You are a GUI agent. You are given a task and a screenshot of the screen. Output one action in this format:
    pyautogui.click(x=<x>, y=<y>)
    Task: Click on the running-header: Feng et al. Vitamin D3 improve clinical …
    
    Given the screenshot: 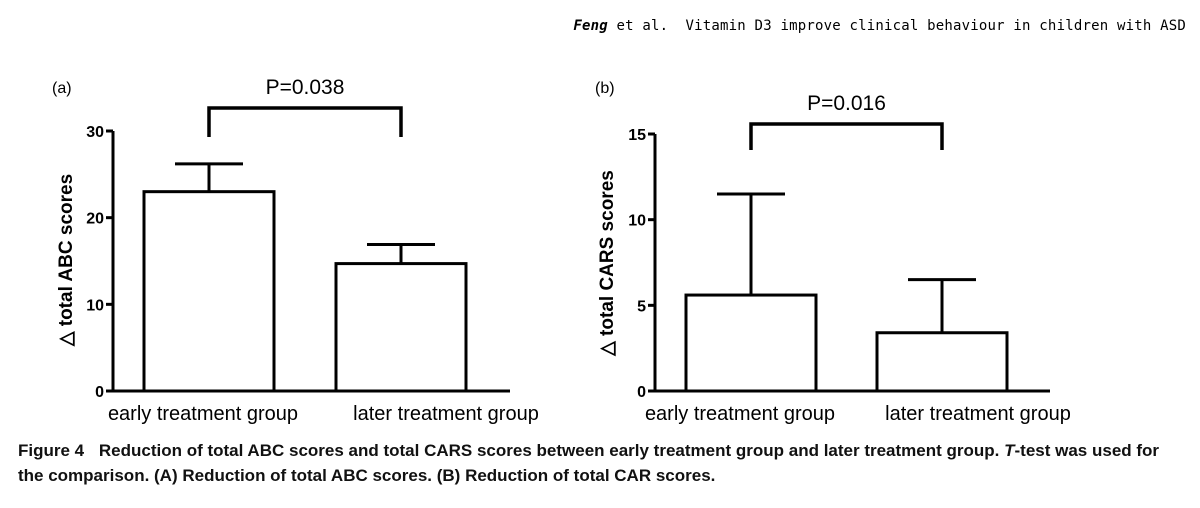 What is the action you would take?
    pyautogui.click(x=879, y=26)
    